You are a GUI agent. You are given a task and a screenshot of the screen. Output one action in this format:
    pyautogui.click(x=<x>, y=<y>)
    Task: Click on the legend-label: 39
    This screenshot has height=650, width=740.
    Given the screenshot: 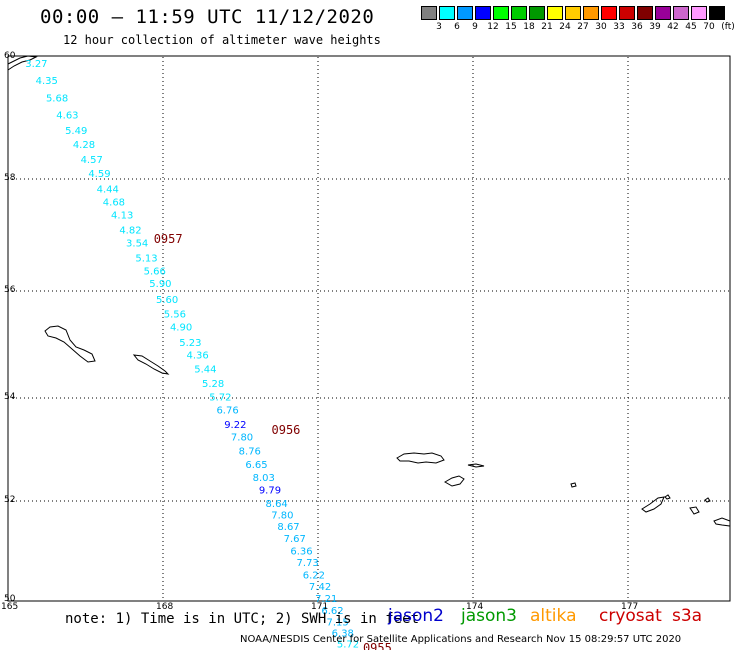 What is the action you would take?
    pyautogui.click(x=655, y=27)
    